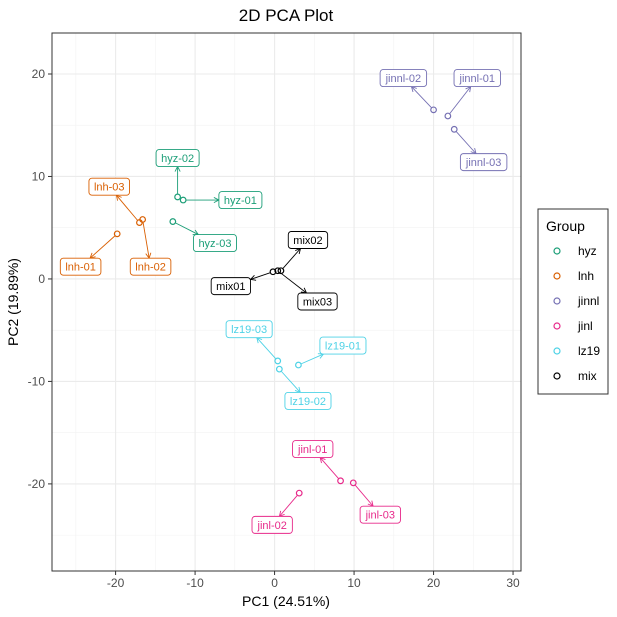 The height and width of the screenshot is (617, 617). I want to click on y-tick-label: -20, so click(37, 484).